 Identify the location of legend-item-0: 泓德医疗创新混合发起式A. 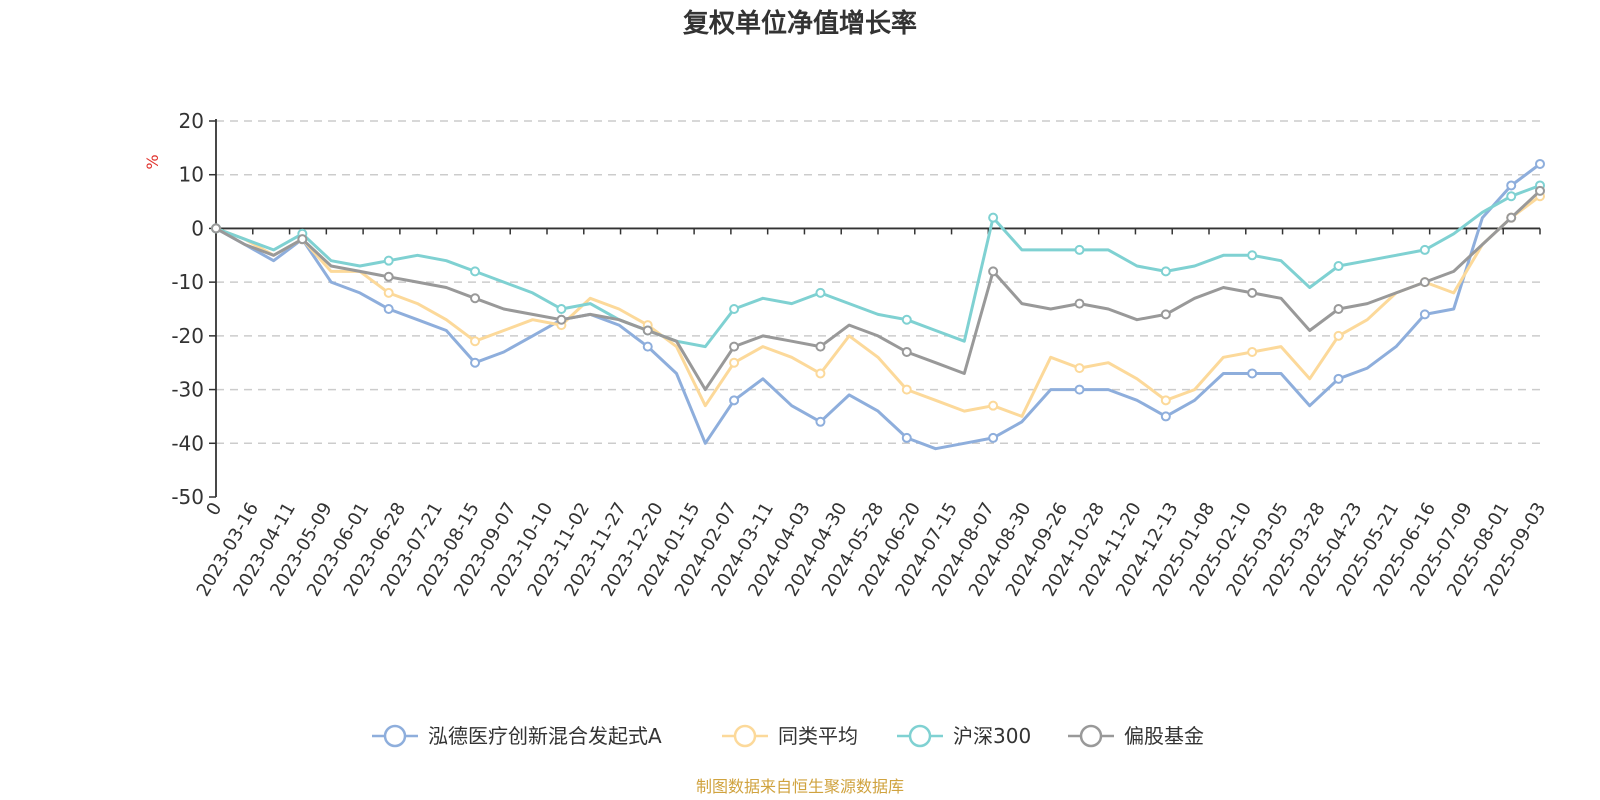
(517, 736).